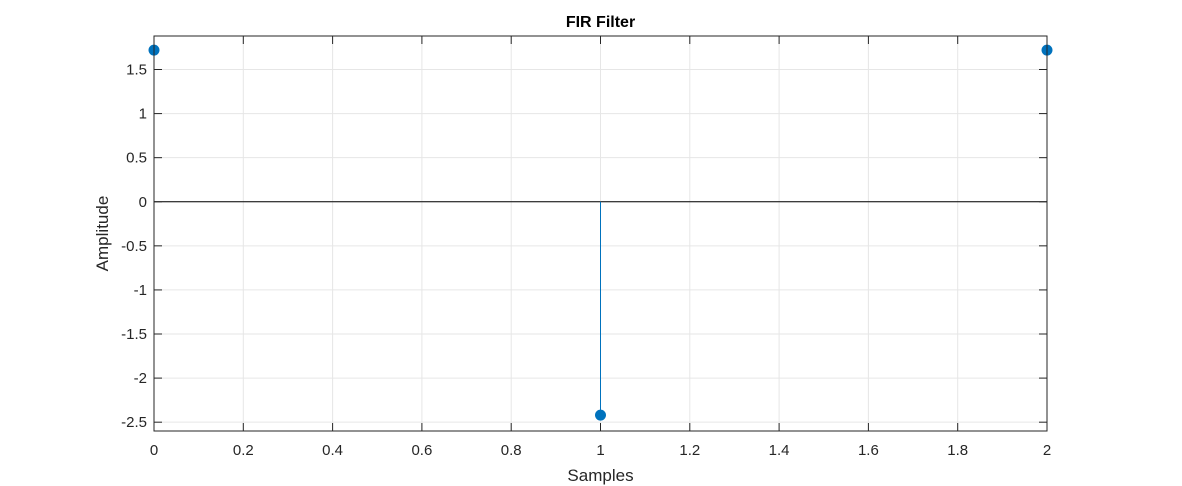 The height and width of the screenshot is (486, 1182). I want to click on y-tick-label: -2, so click(140, 378).